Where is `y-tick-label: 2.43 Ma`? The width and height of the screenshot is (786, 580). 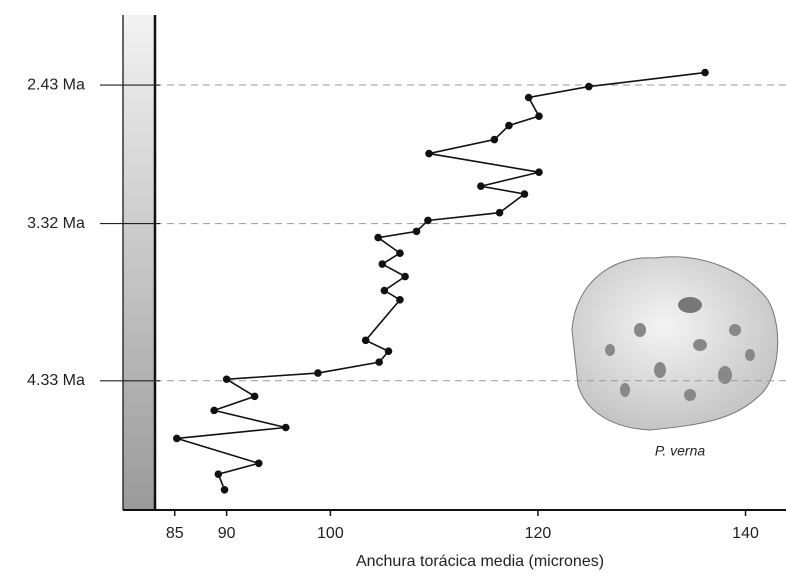 y-tick-label: 2.43 Ma is located at coordinates (56, 84).